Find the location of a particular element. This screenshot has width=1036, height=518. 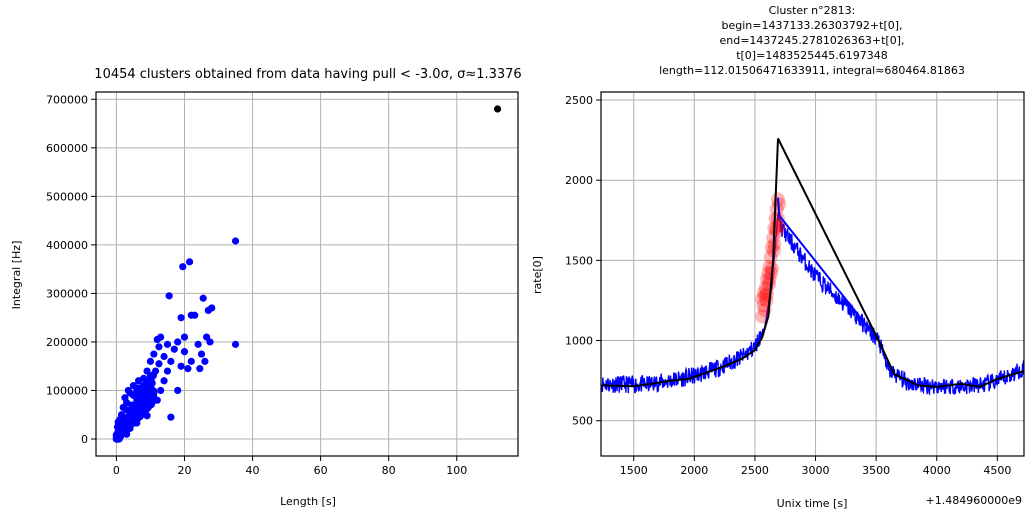

x-tick-label: 4000 is located at coordinates (937, 470).